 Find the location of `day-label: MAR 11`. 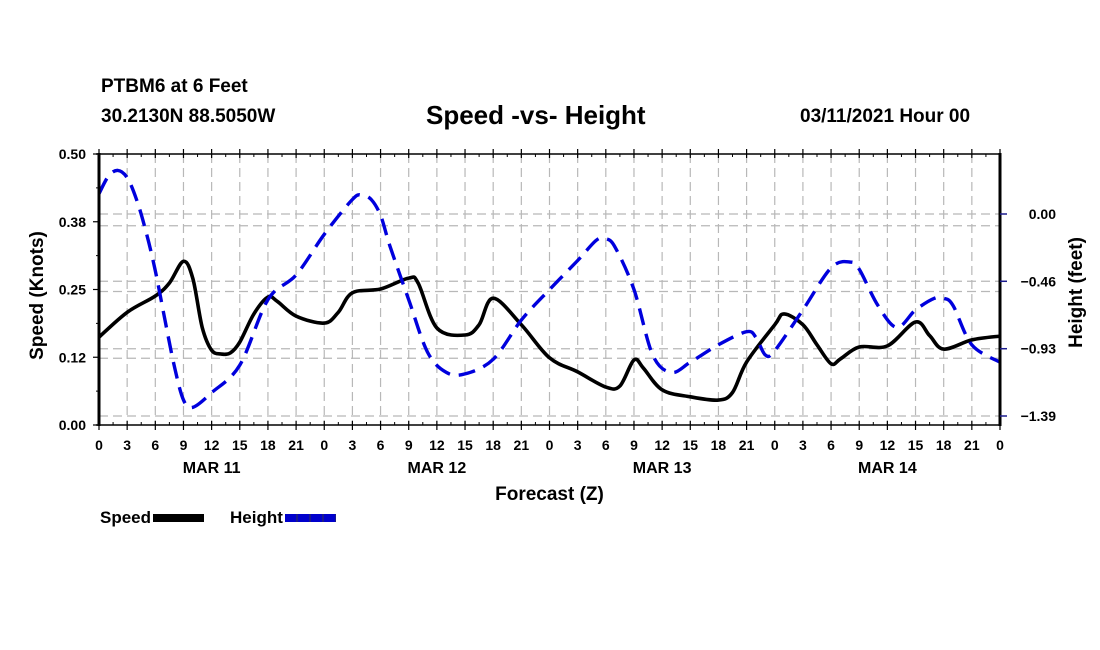

day-label: MAR 11 is located at coordinates (212, 468).